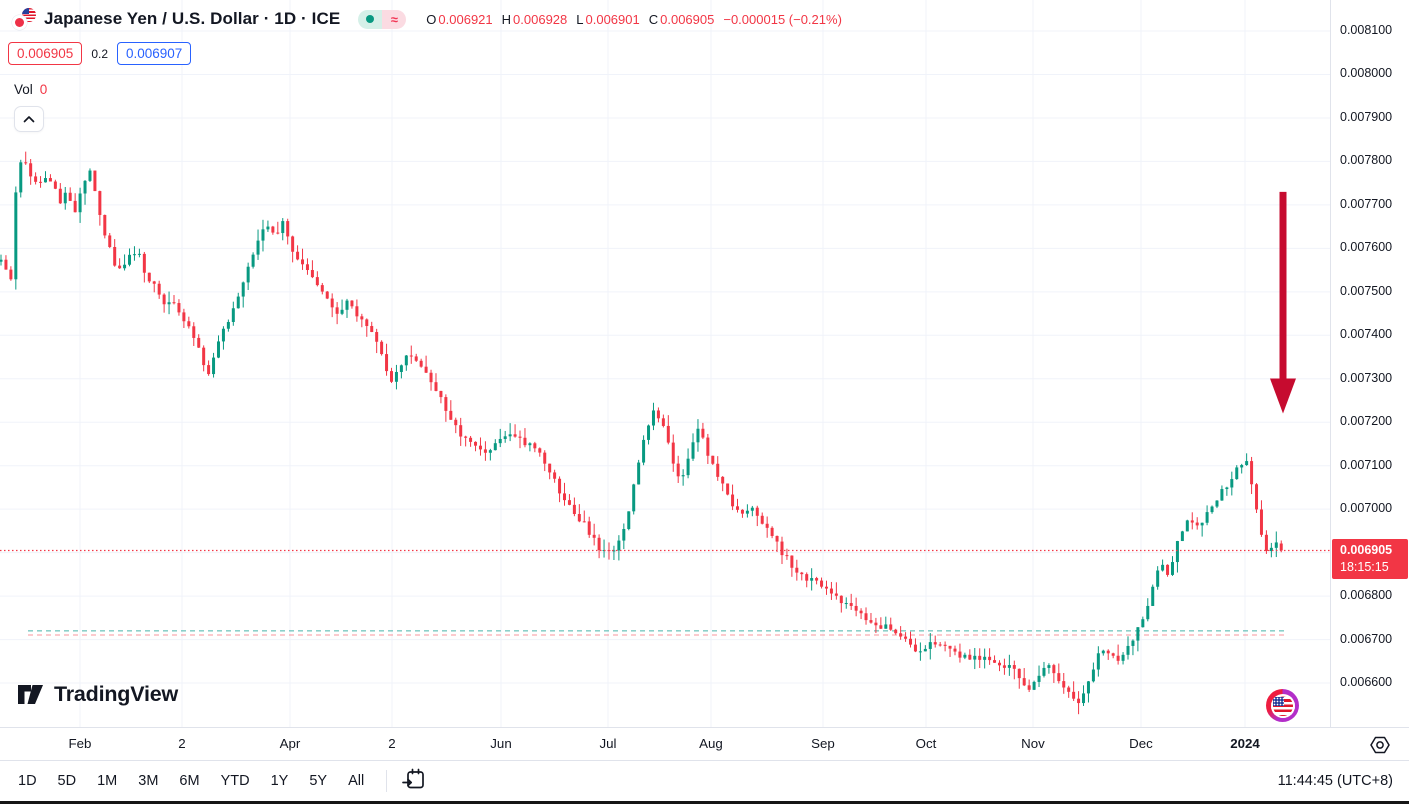 The height and width of the screenshot is (804, 1409). I want to click on time-axis: Feb 2 Apr 2 Jun Jul Aug Sep Oct Nov Dec 2024, so click(704, 743).